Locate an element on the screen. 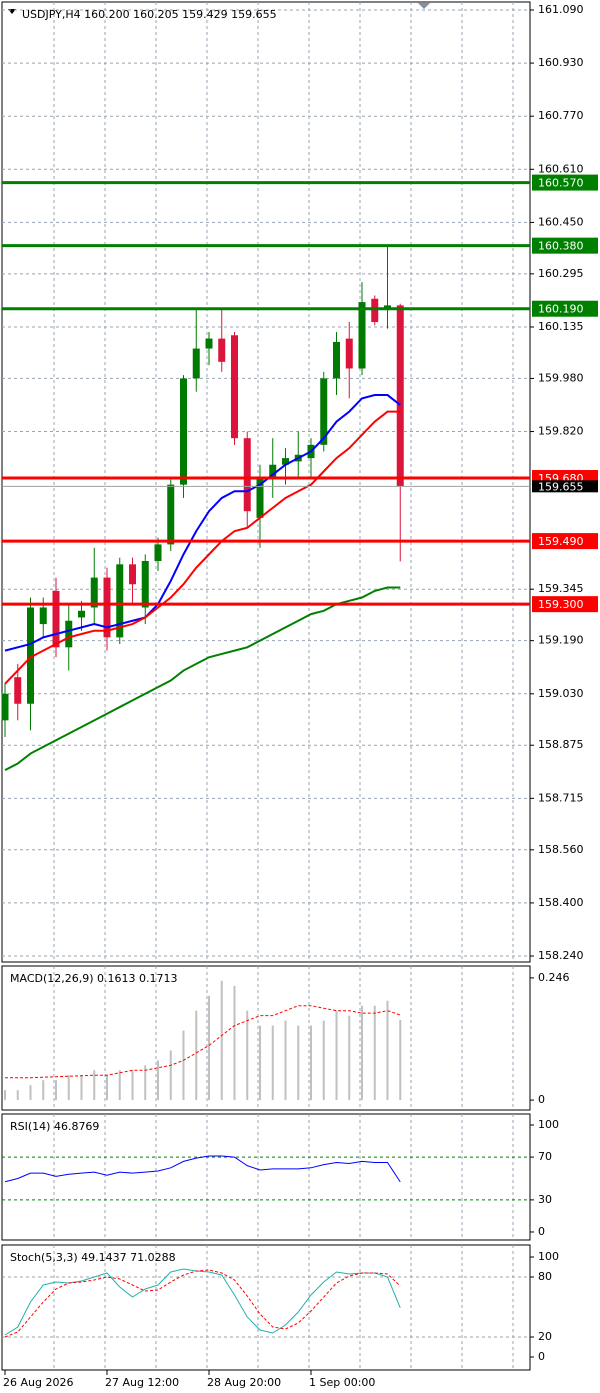 The image size is (600, 1393). y-tick-label: 159.980 is located at coordinates (561, 377).